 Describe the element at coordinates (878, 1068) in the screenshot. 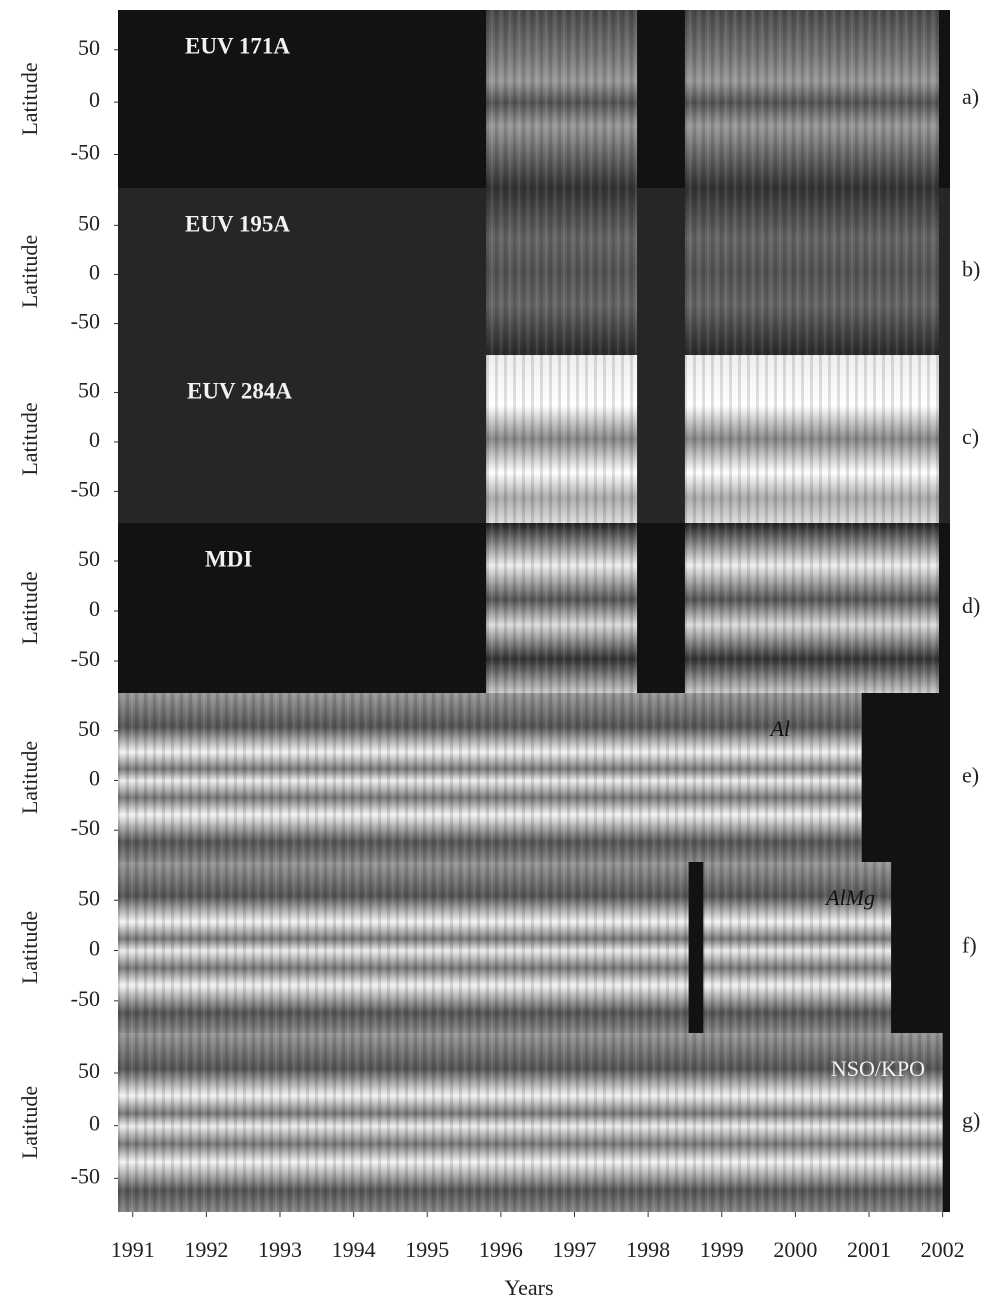

I see `panel-name: NSO/KPO` at that location.